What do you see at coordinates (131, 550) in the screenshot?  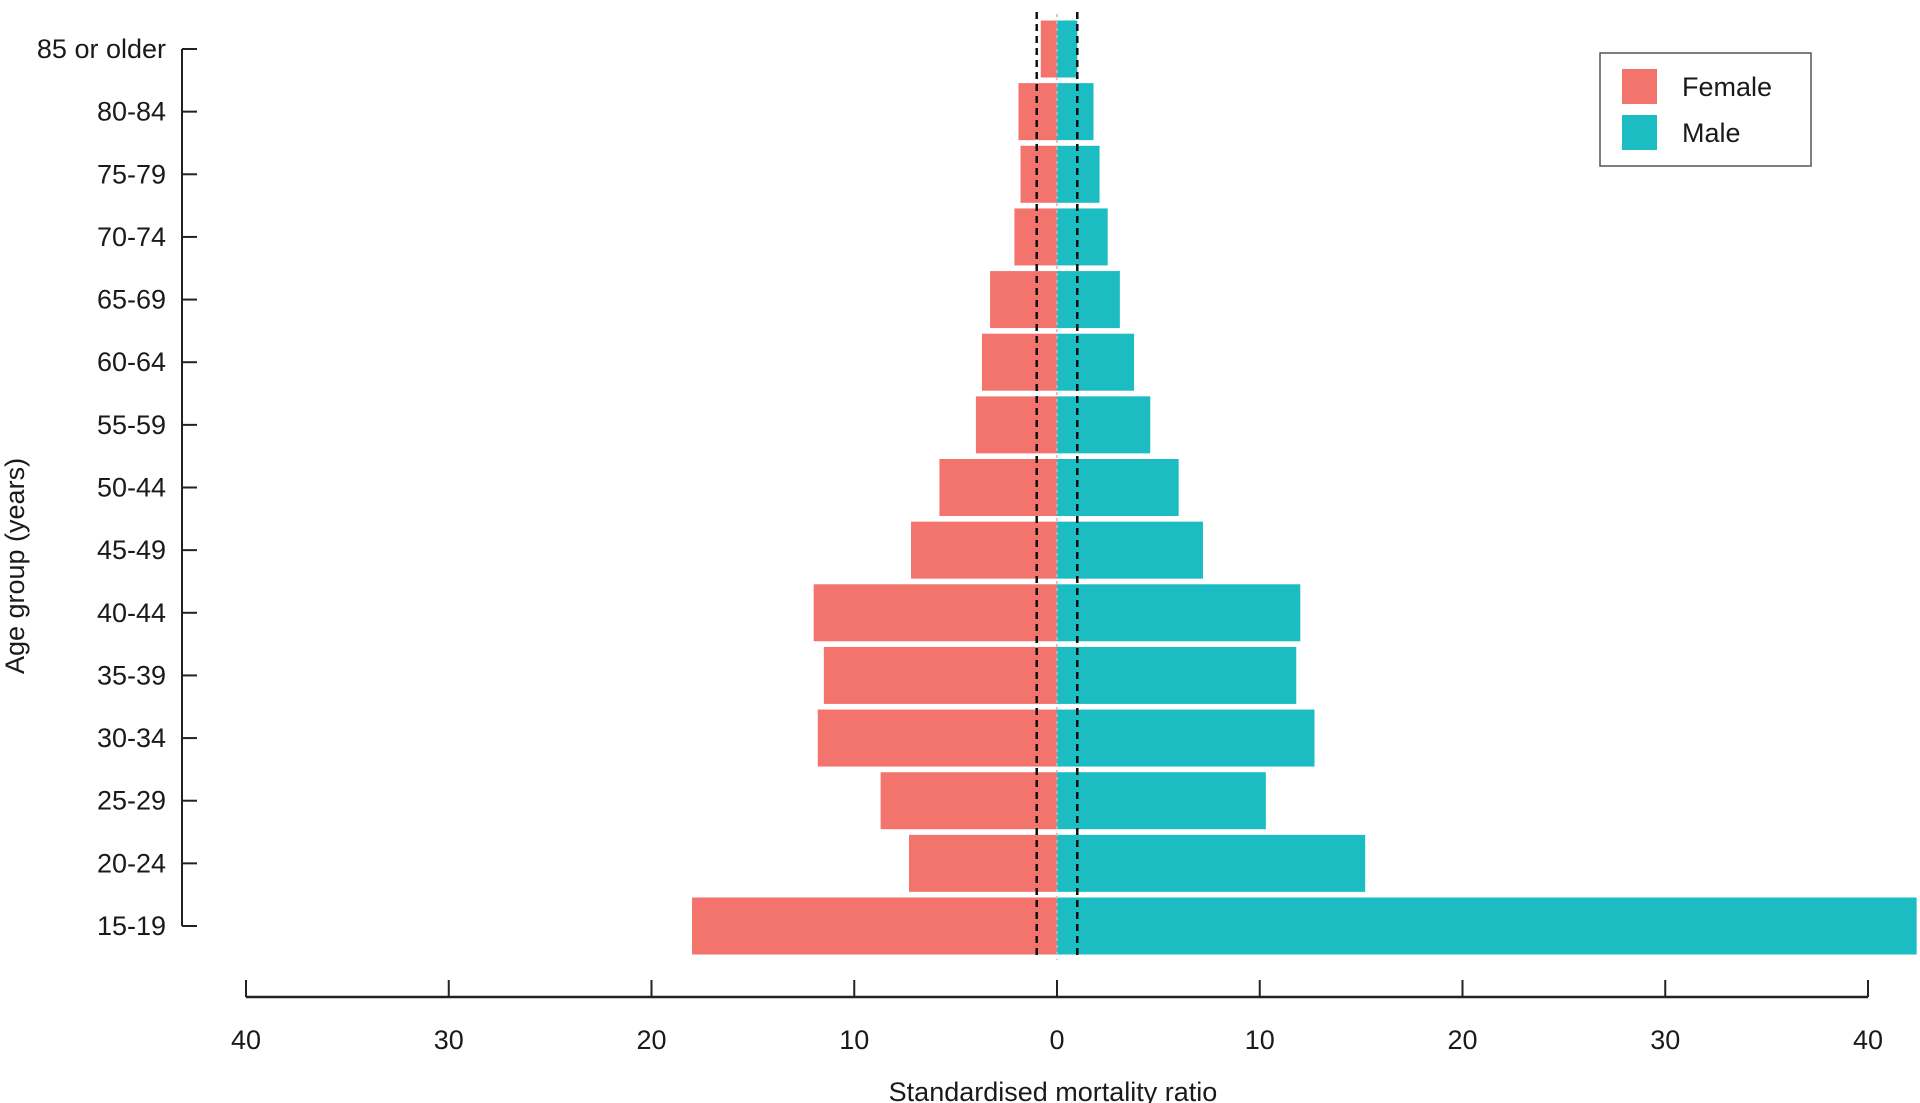 I see `y-tick-label: 45-49` at bounding box center [131, 550].